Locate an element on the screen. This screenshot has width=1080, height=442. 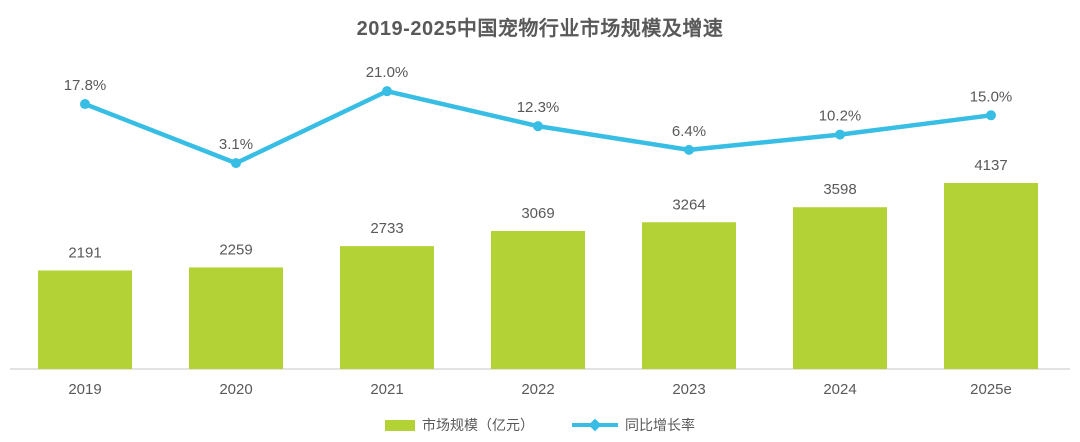
line-point-2025e is located at coordinates (991, 115).